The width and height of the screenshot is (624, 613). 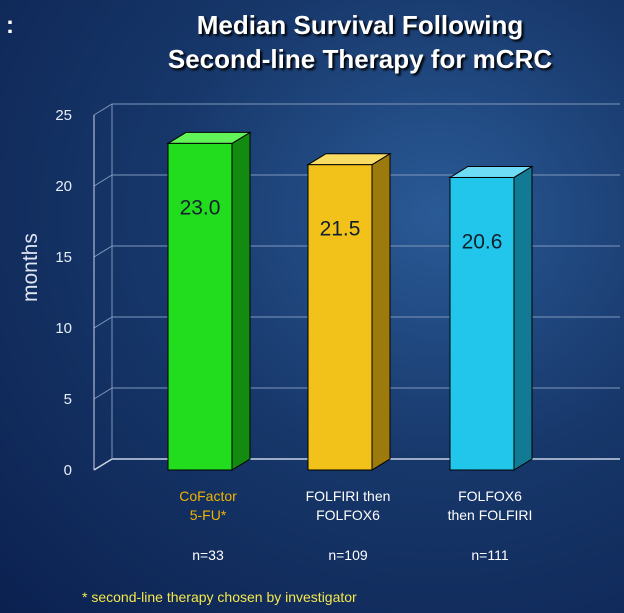 I want to click on y-tick-label: 5, so click(x=68, y=399).